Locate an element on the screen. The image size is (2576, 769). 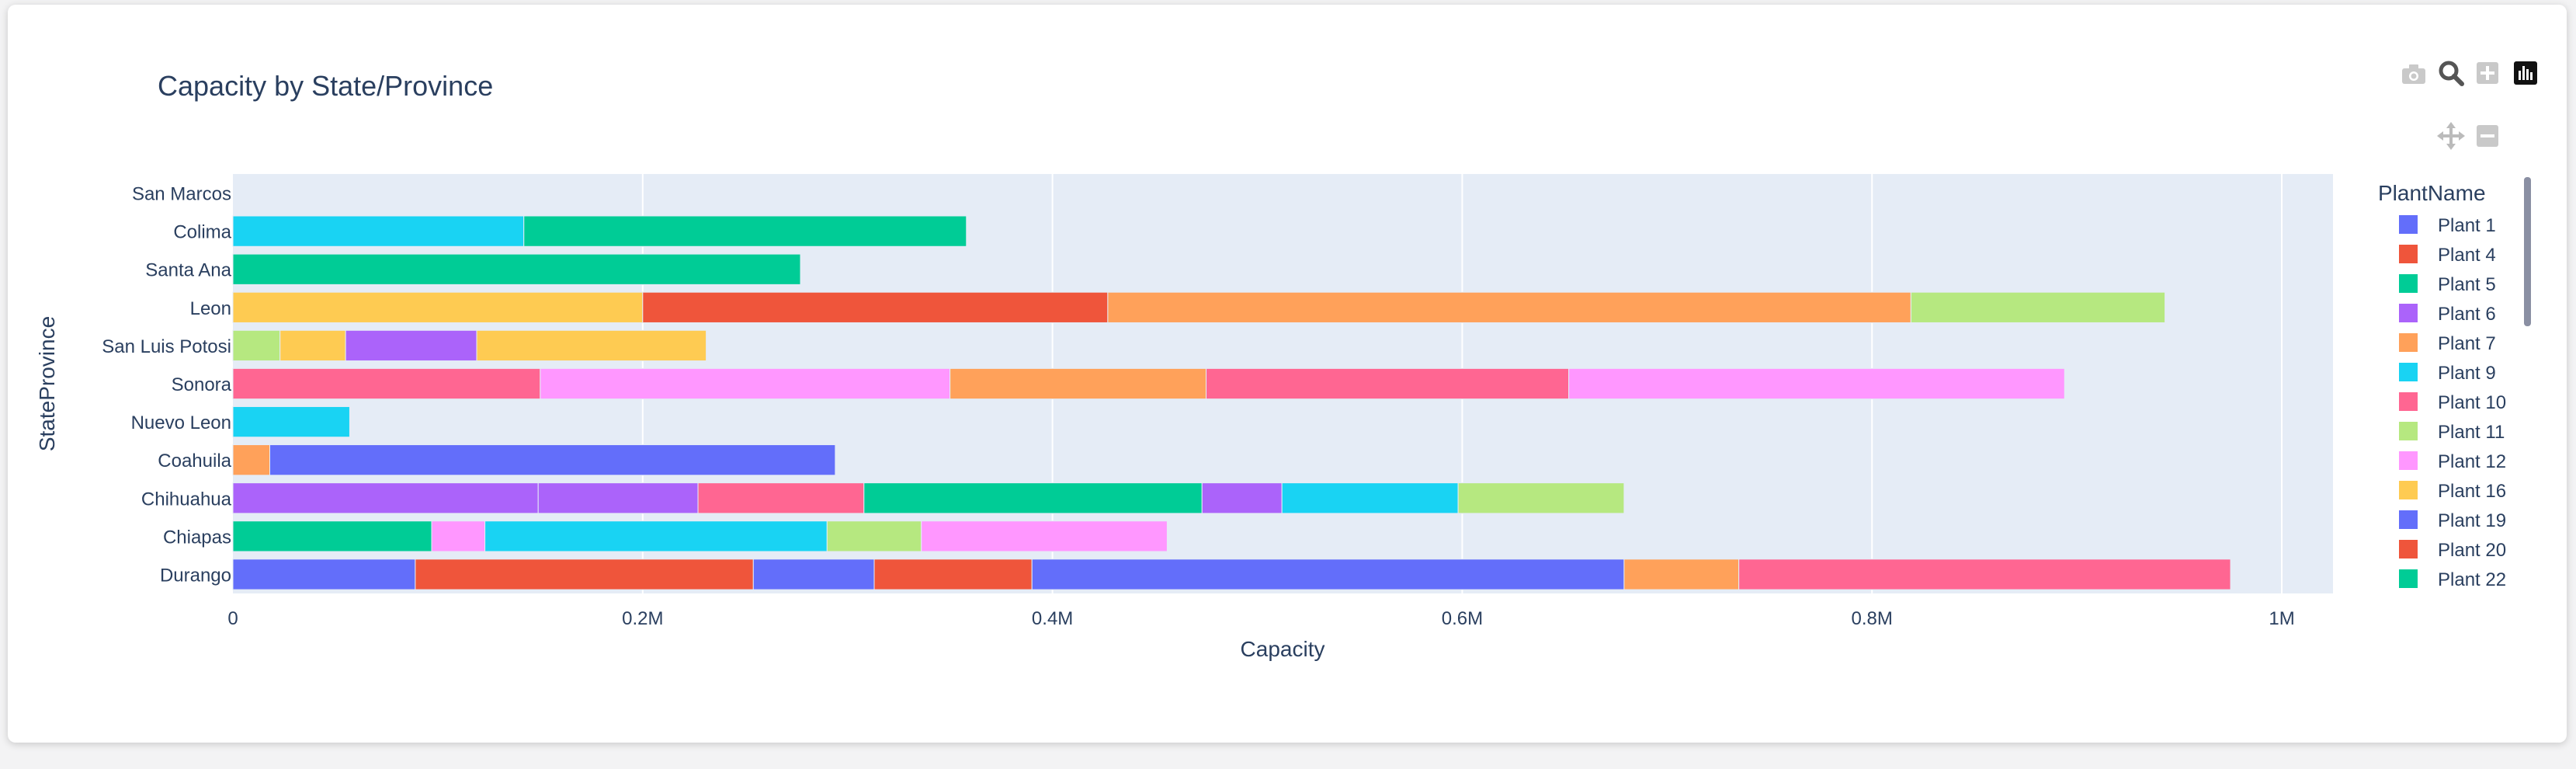
legend-item: Plant 20 is located at coordinates (2452, 550).